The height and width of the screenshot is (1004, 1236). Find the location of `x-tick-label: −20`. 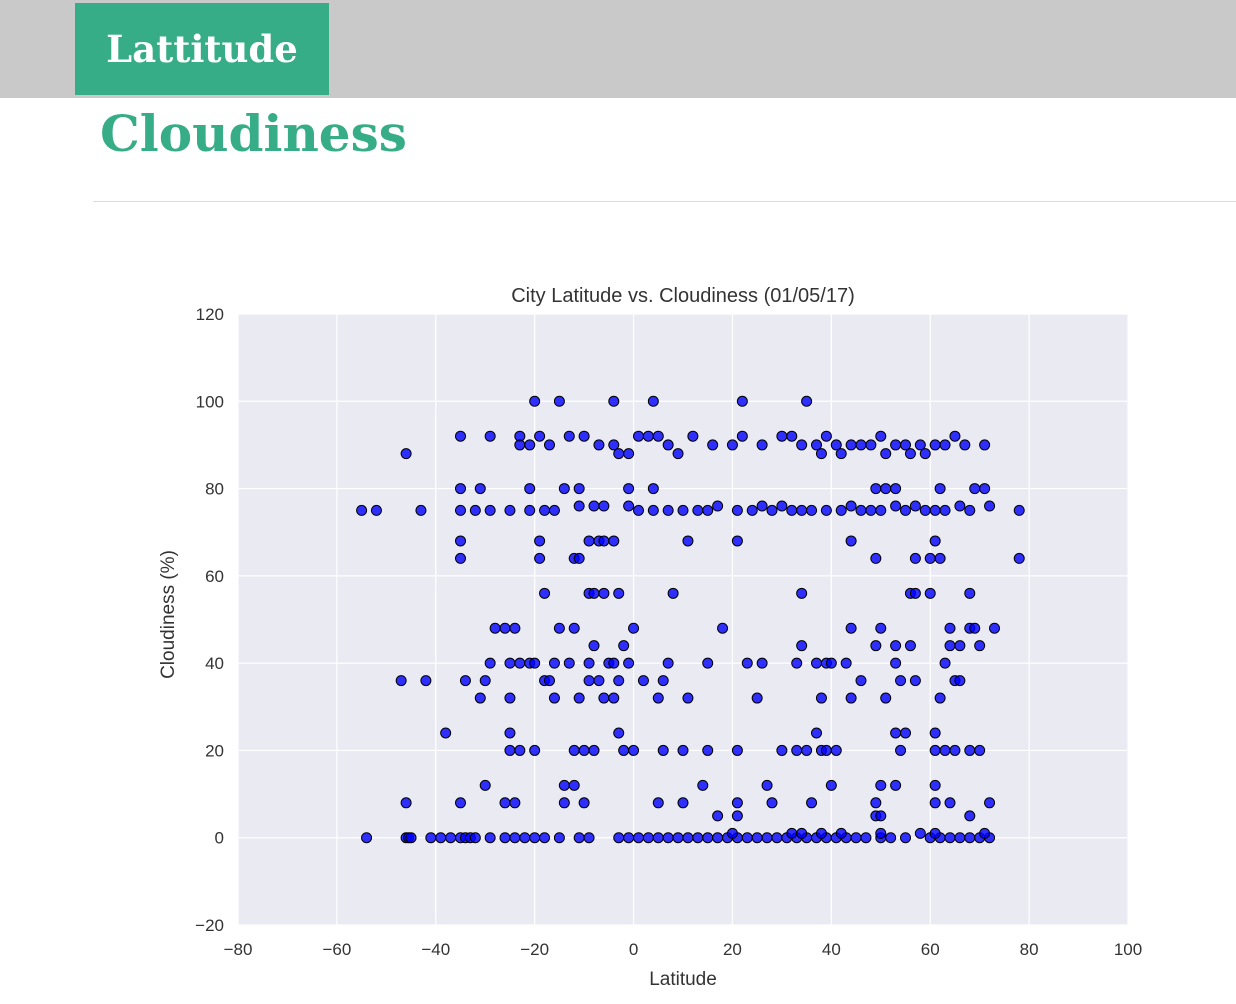

x-tick-label: −20 is located at coordinates (534, 949).